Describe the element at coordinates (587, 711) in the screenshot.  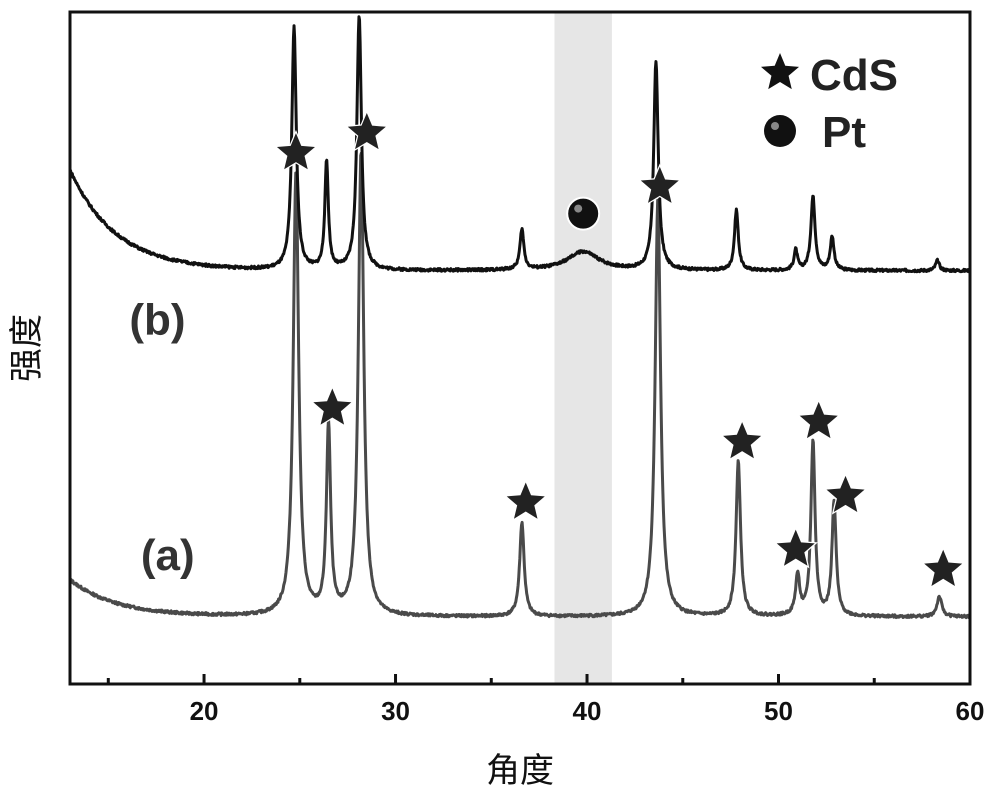
I see `x-tick-label: 40` at that location.